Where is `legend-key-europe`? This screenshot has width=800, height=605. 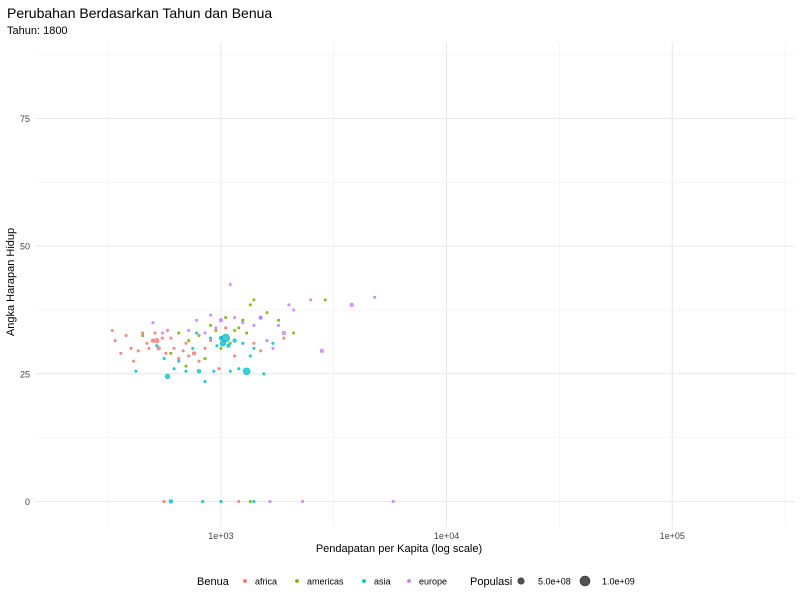 legend-key-europe is located at coordinates (409, 581).